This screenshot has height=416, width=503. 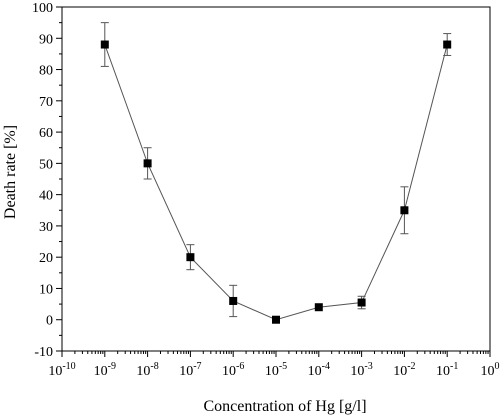 I want to click on x-tick-label: 10⁻¹⁰, so click(x=61, y=370).